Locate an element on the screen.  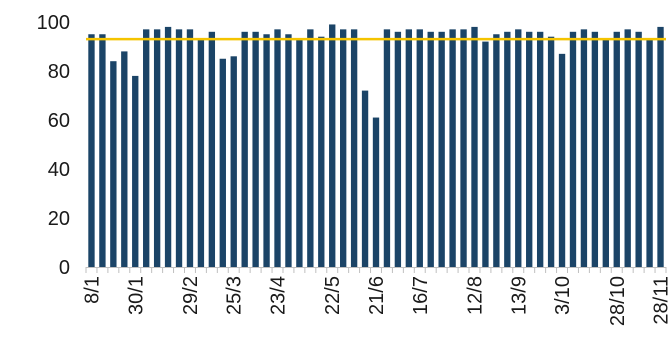
x-tick-label: 12/8 is located at coordinates (475, 295).